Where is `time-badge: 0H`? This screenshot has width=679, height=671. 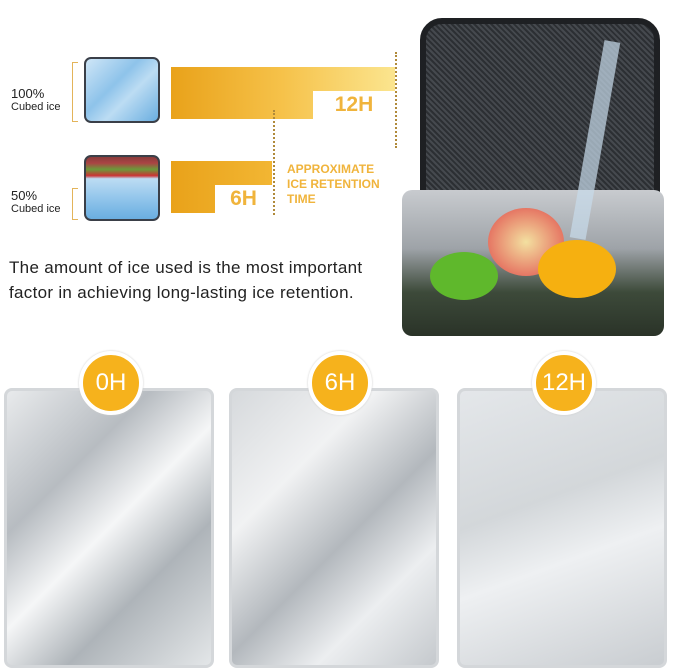
time-badge: 0H is located at coordinates (111, 383).